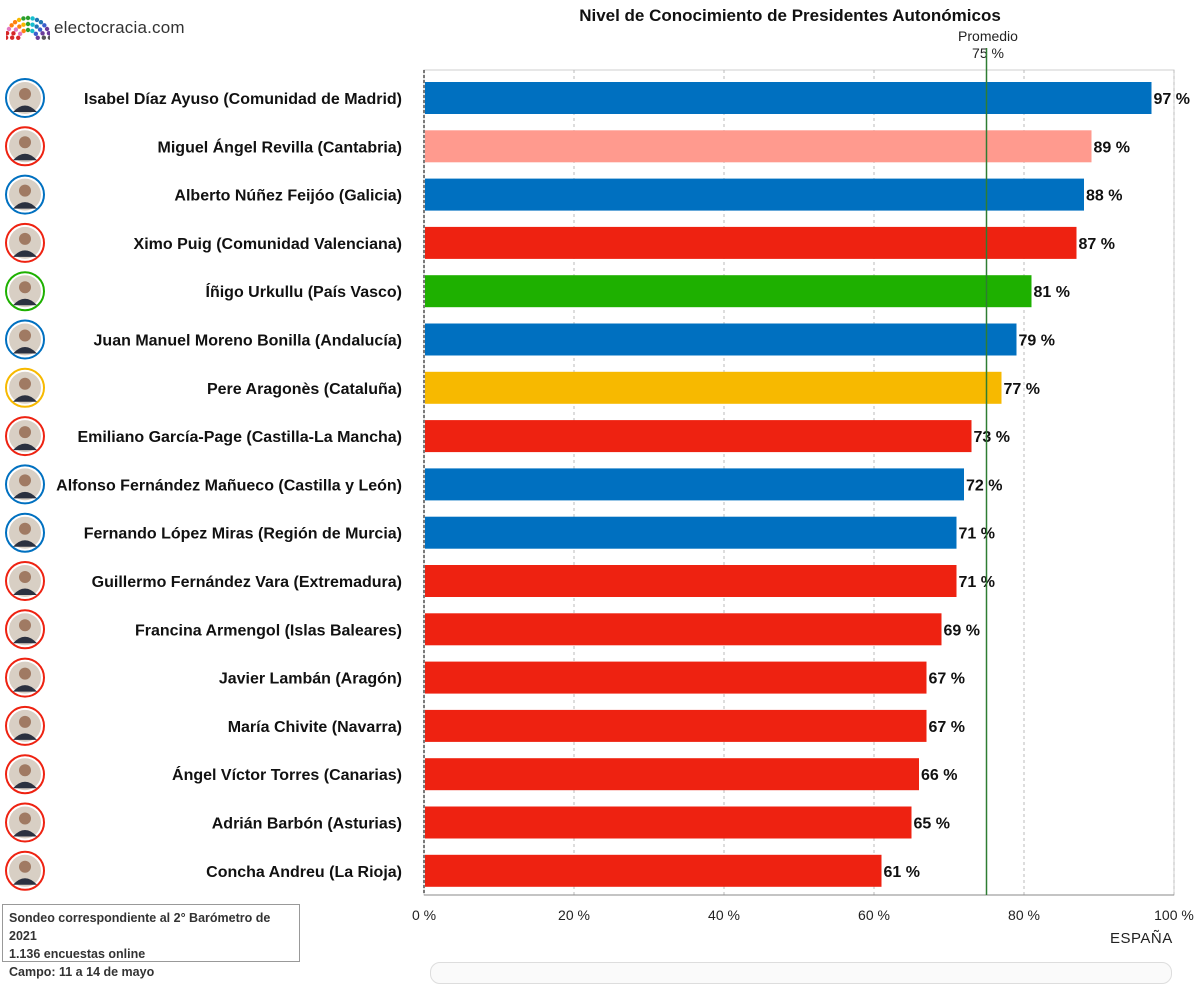 The image size is (1200, 984). I want to click on brand-logo: electocracia.com, so click(95, 28).